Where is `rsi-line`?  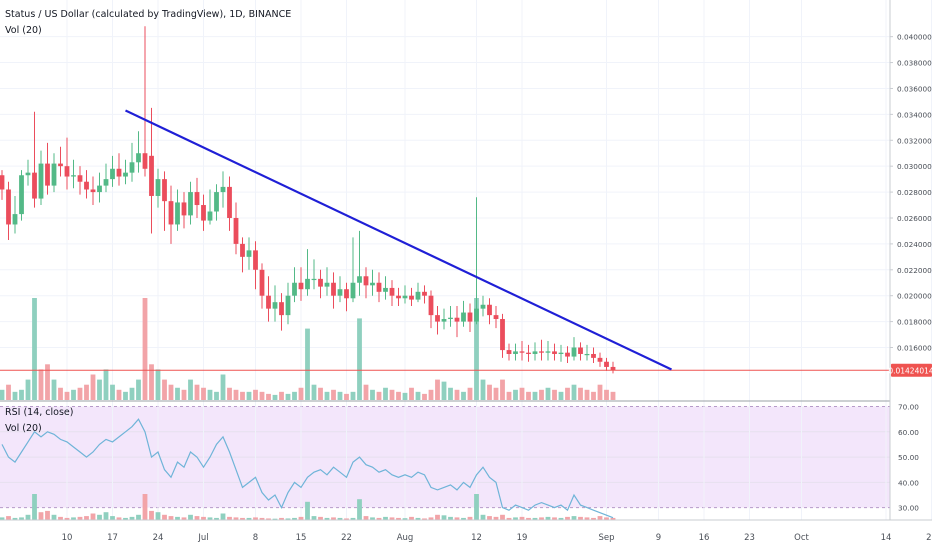
rsi-line is located at coordinates (307, 468).